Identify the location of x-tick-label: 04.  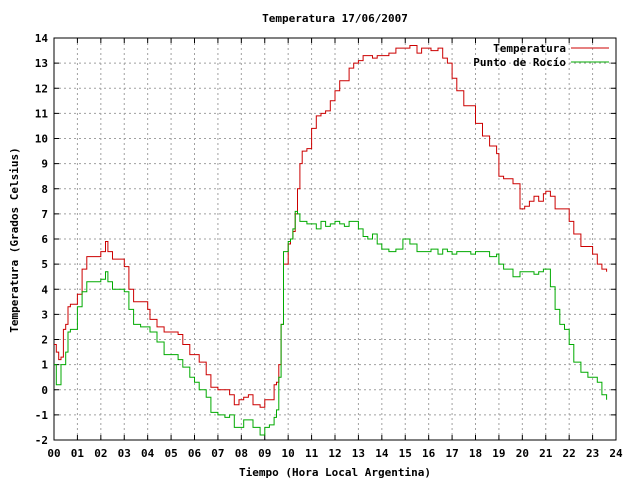
(148, 453).